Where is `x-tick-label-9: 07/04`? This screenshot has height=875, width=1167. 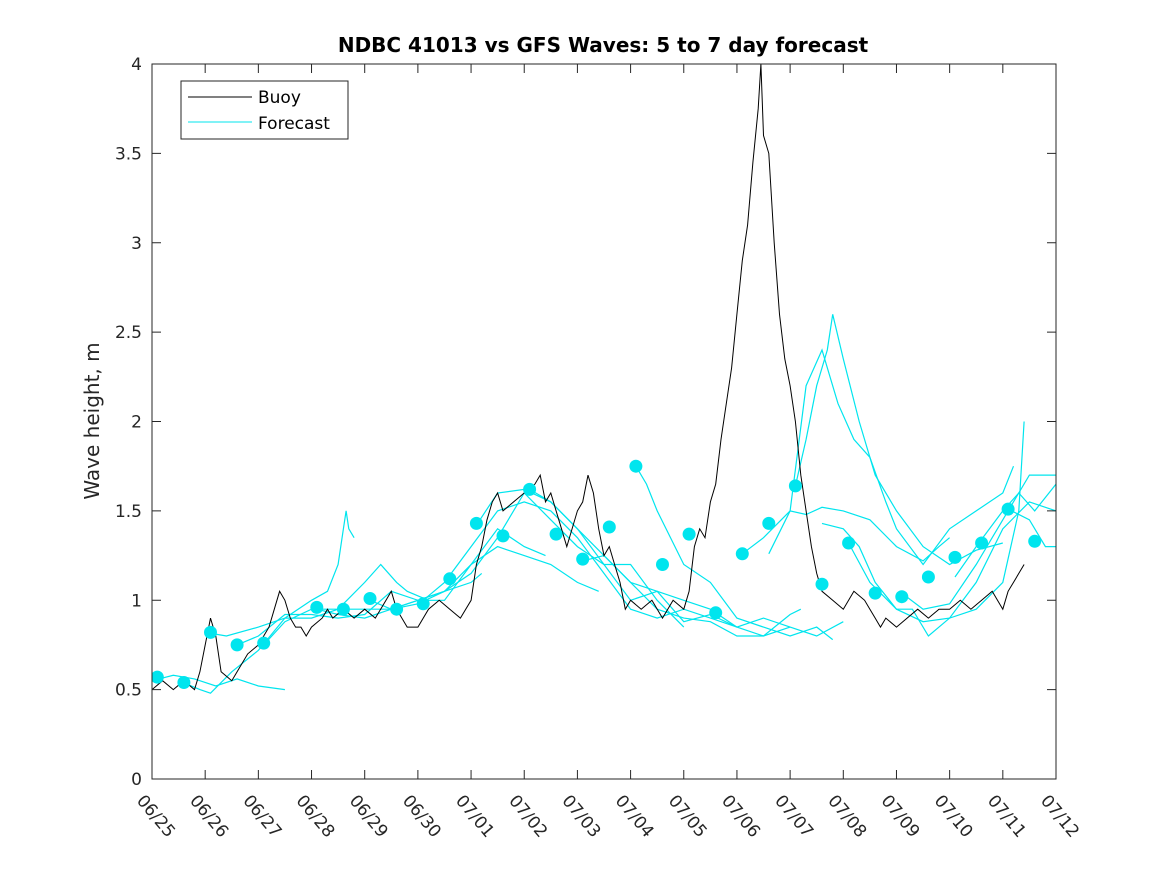
x-tick-label-9: 07/04 is located at coordinates (634, 816).